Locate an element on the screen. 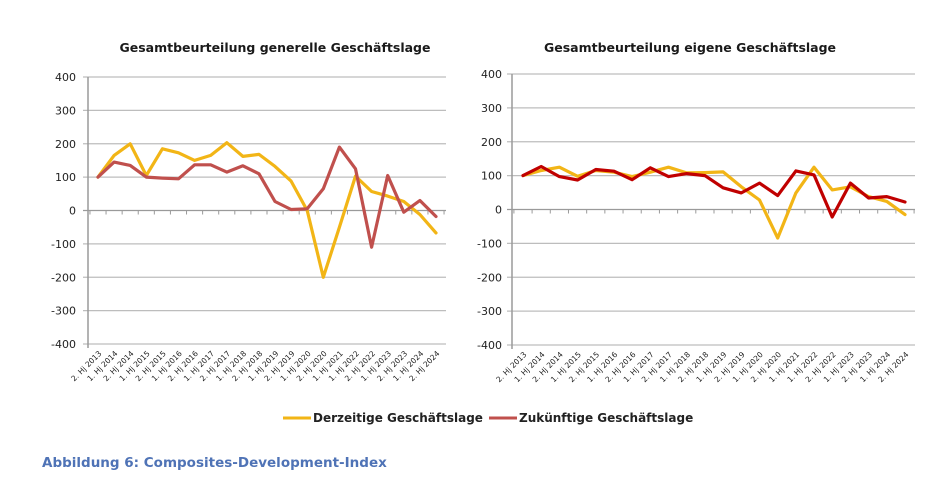  legend-label: Derzeitige Geschäftslage is located at coordinates (398, 418).